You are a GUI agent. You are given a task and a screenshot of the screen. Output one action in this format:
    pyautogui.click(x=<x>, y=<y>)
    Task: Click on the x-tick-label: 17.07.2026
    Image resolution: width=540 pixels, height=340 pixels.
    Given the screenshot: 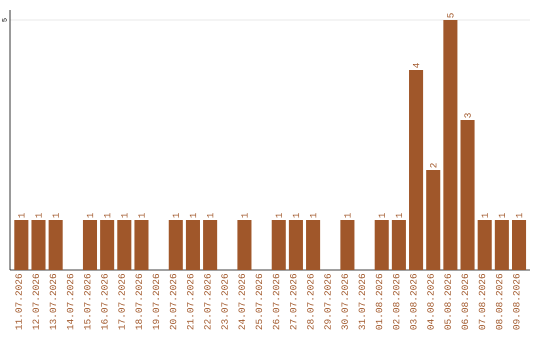 What is the action you would take?
    pyautogui.click(x=121, y=302)
    